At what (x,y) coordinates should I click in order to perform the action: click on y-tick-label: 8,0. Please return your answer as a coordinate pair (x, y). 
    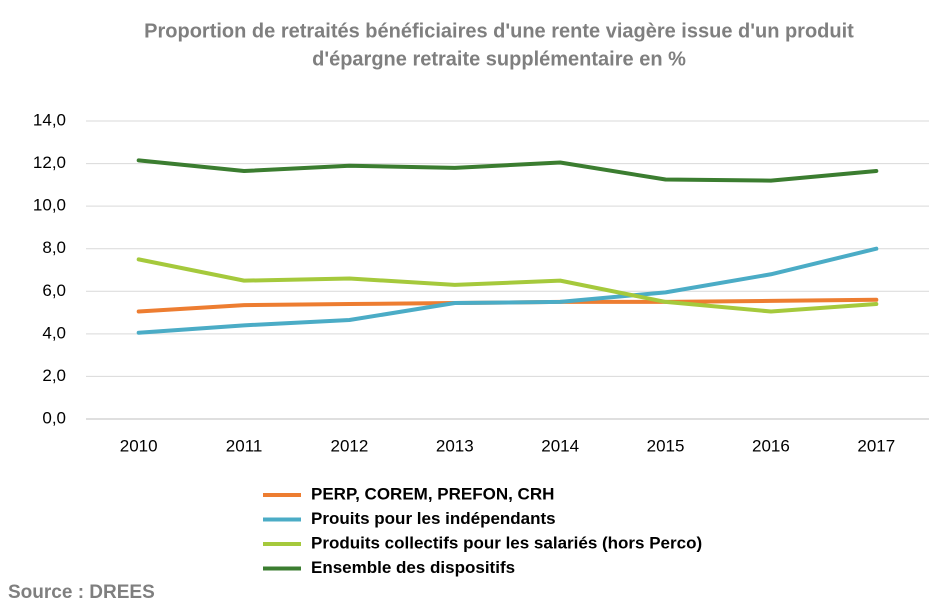
    Looking at the image, I should click on (54, 247).